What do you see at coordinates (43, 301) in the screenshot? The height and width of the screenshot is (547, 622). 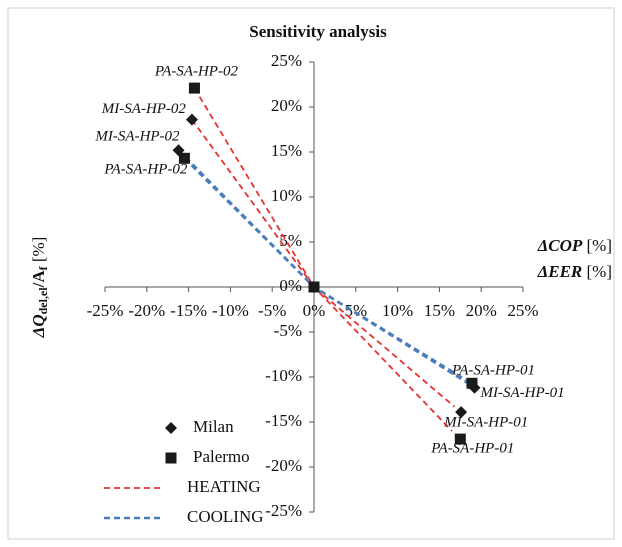 I see `y-title-part: del,el` at bounding box center [43, 301].